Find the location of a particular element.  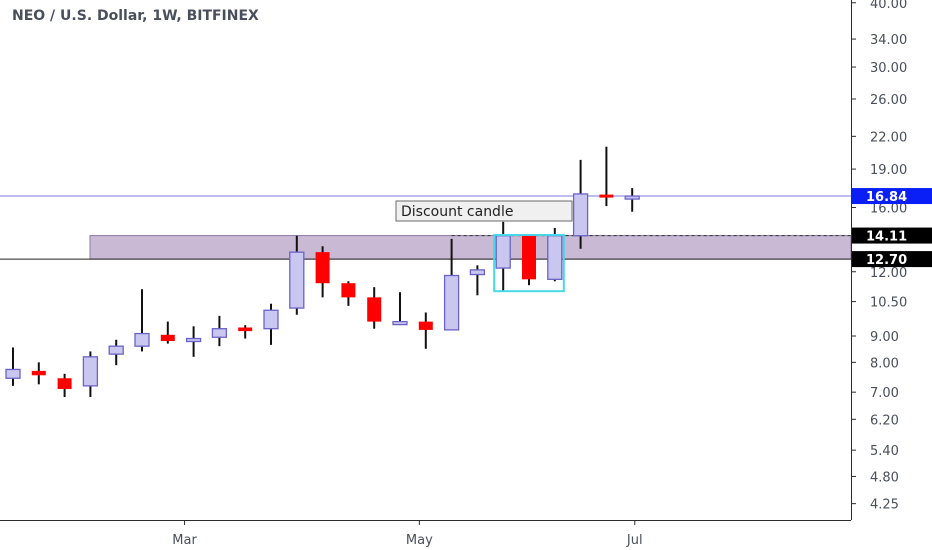

y-tick-label: 7.00 is located at coordinates (884, 393).